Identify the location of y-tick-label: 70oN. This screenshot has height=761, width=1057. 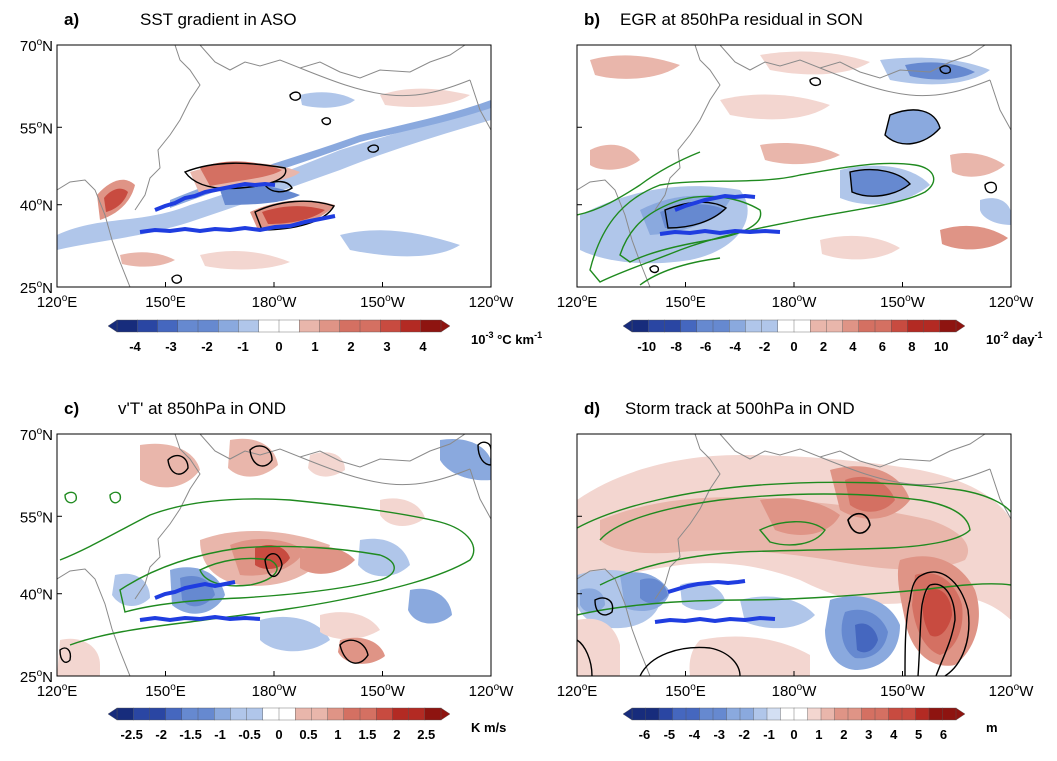
(36, 46).